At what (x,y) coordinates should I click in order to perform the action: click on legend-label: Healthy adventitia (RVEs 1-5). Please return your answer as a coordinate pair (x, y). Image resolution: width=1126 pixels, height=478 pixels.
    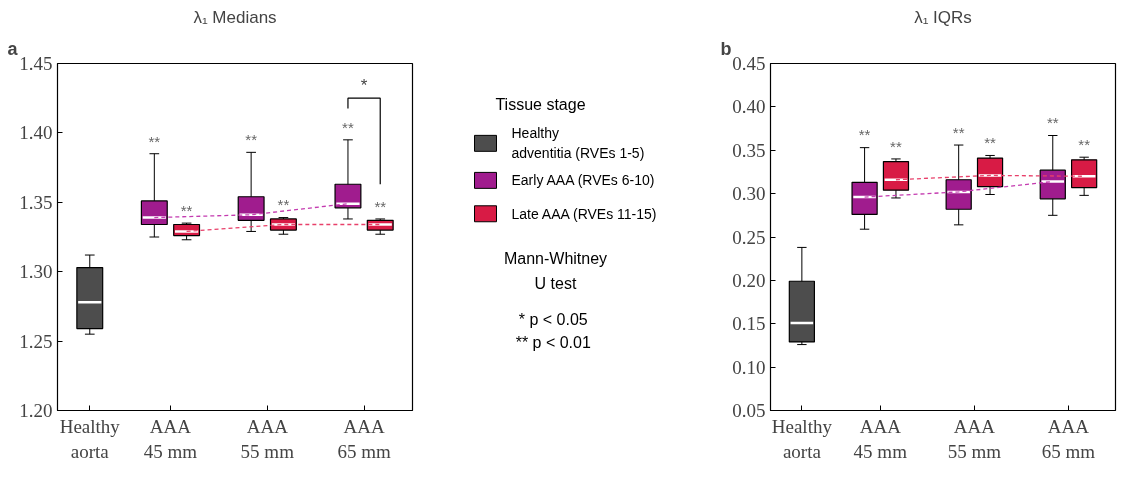
    Looking at the image, I should click on (578, 143).